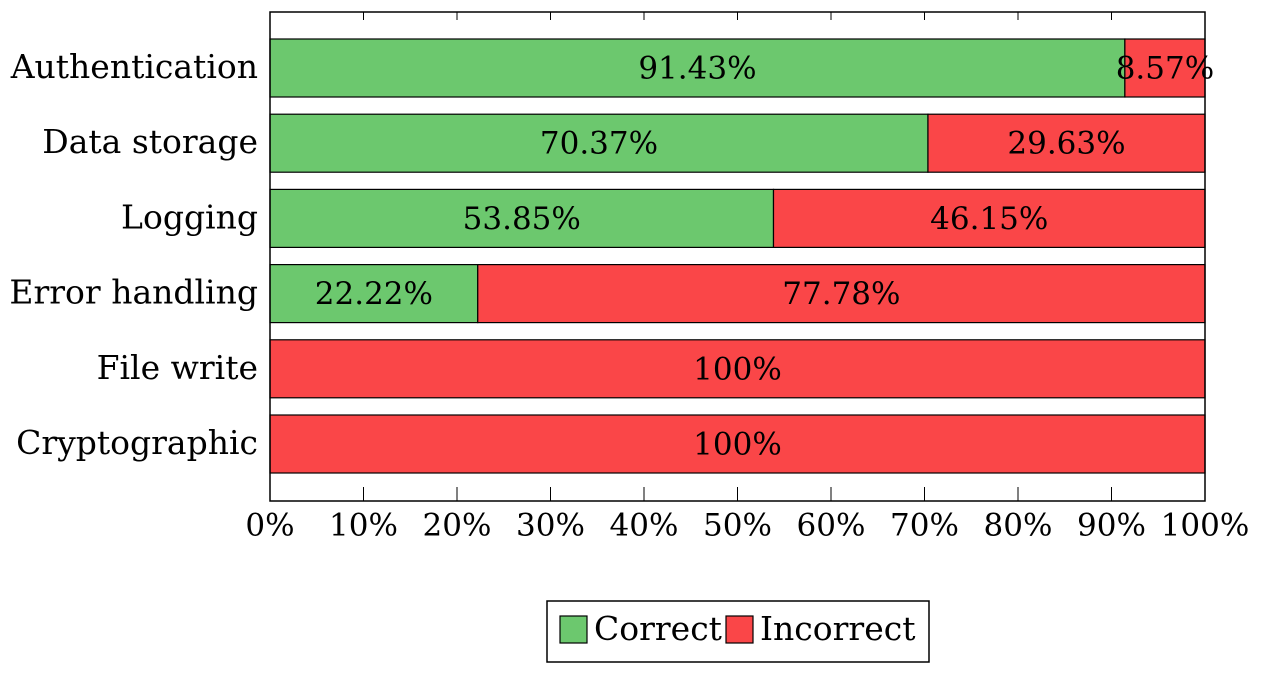 This screenshot has width=1268, height=680. What do you see at coordinates (134, 66) in the screenshot?
I see `category-label: Authentication` at bounding box center [134, 66].